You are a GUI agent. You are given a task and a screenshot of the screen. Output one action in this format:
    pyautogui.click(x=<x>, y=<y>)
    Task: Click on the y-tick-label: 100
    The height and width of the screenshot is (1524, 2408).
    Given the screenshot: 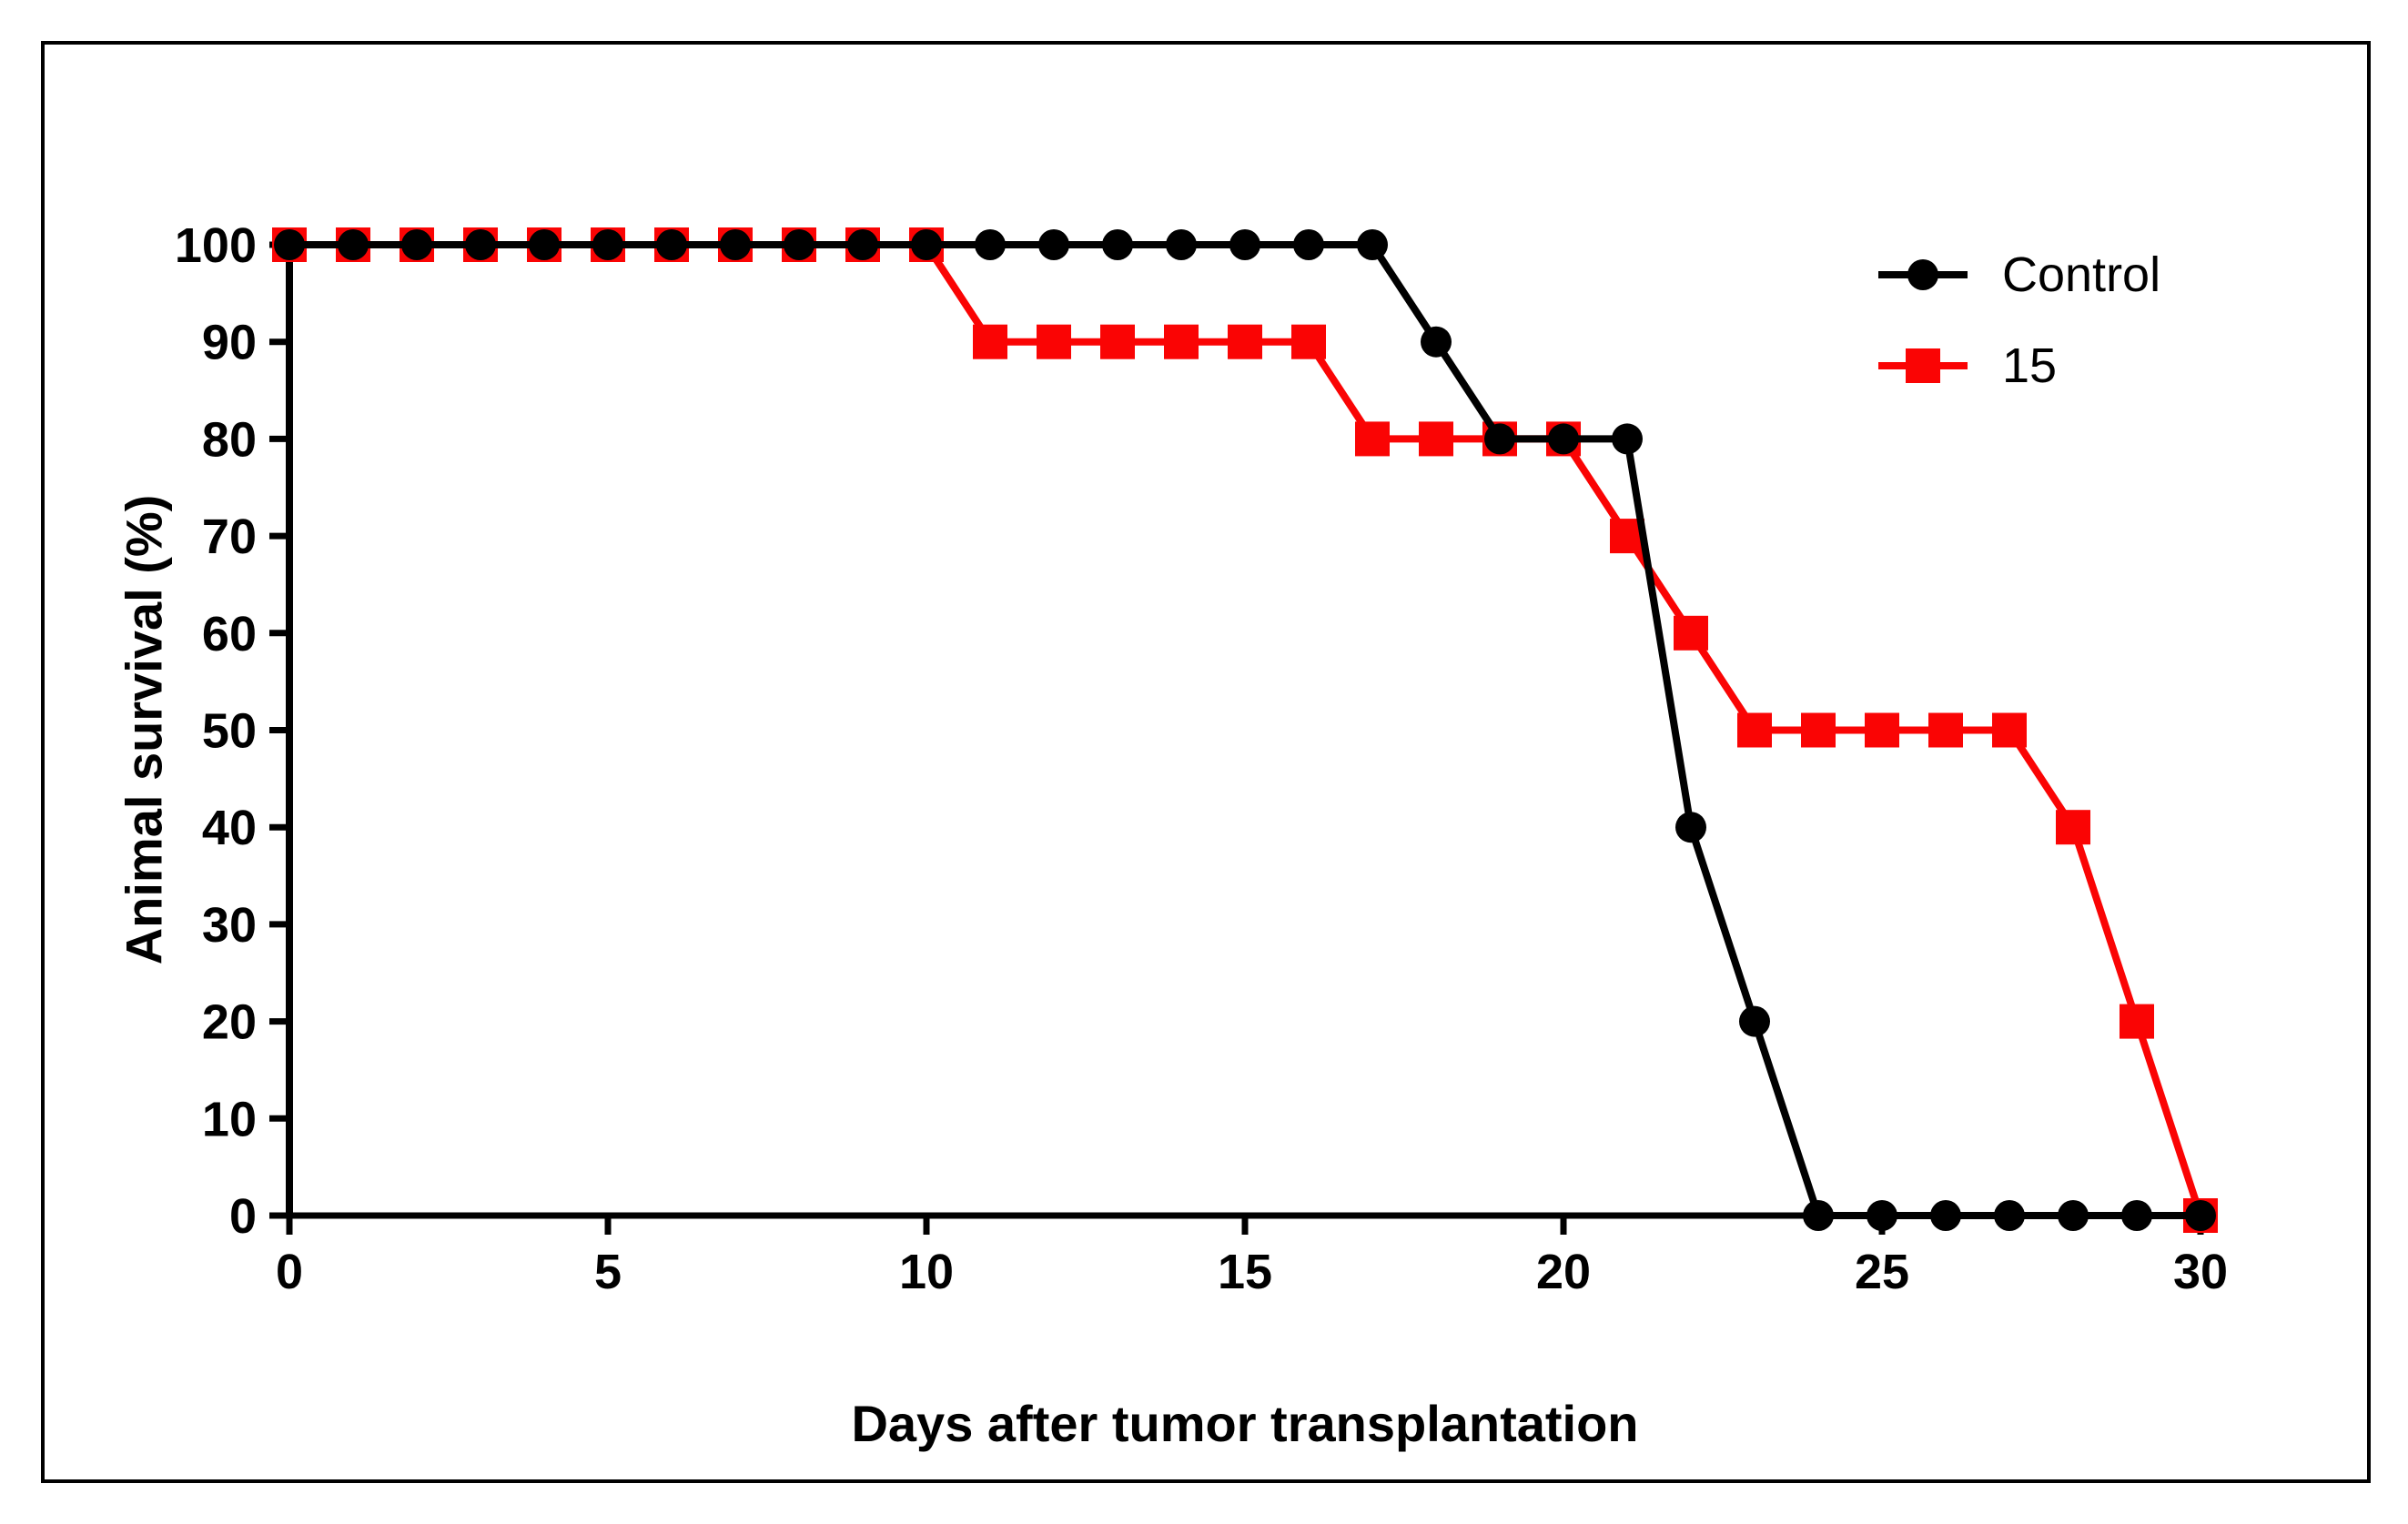 What is the action you would take?
    pyautogui.click(x=216, y=245)
    